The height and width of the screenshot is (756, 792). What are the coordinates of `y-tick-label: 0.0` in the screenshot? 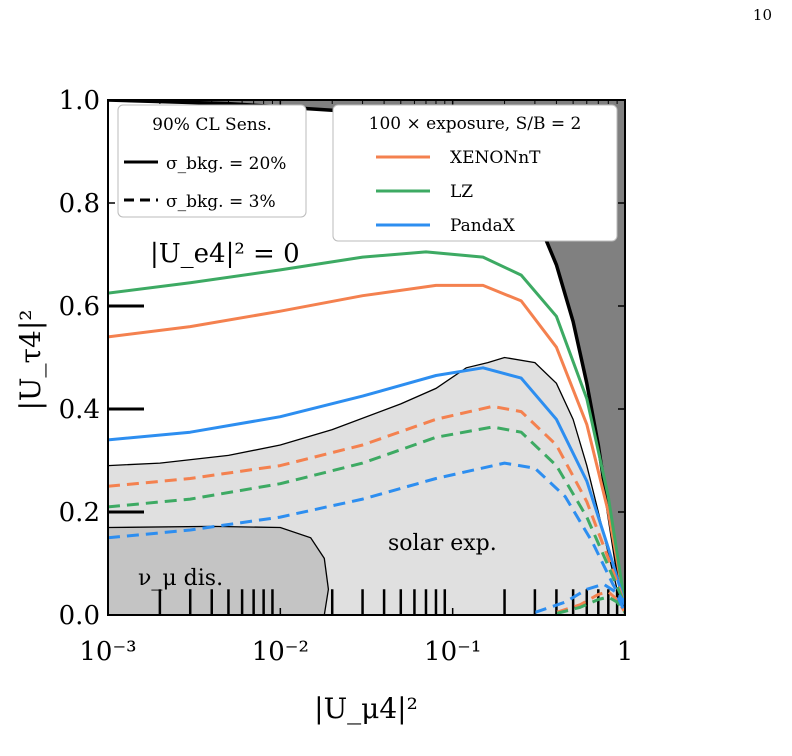 It's located at (79, 616).